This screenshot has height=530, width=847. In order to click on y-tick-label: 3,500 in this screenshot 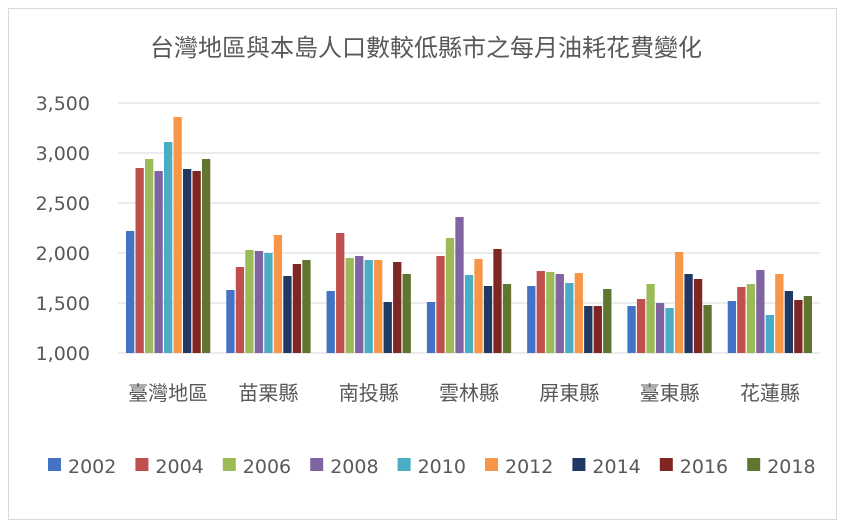, I will do `click(63, 104)`.